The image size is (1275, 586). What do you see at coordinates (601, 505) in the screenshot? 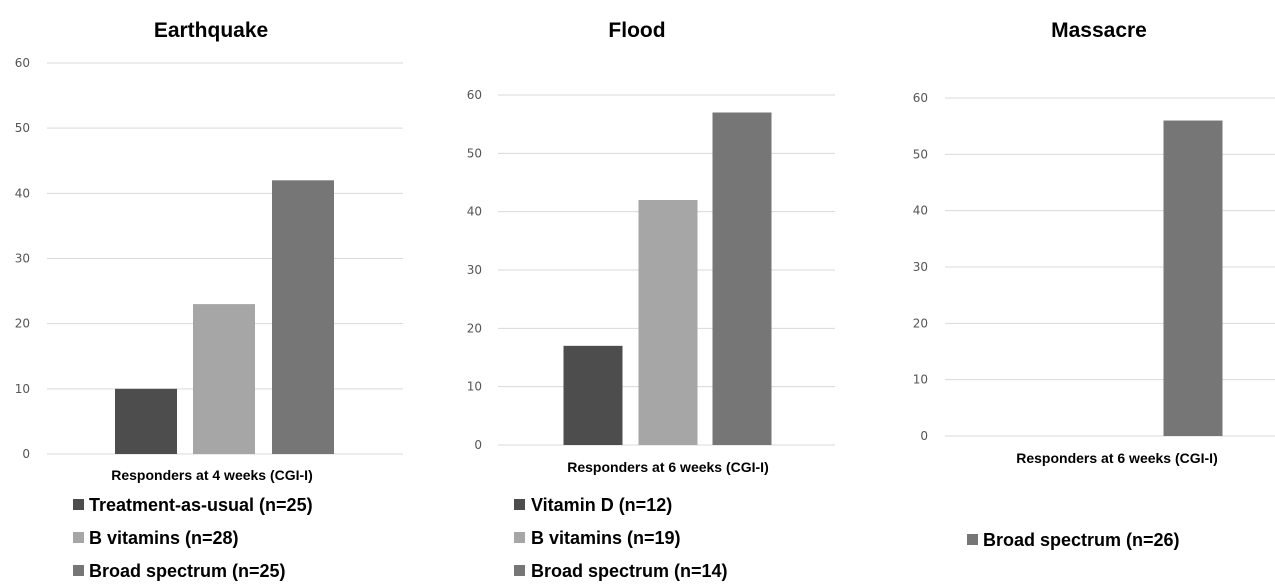
I see `legend-label: Vitamin D (n=12)` at bounding box center [601, 505].